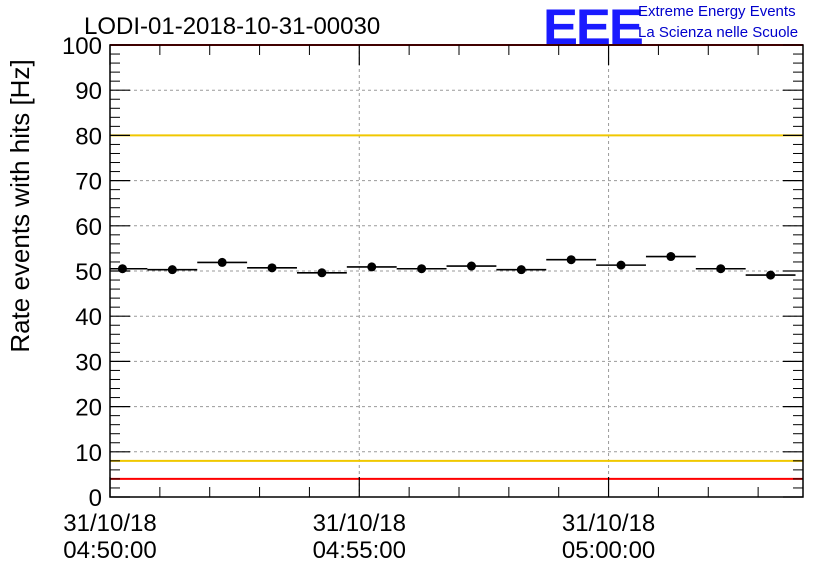 This screenshot has width=836, height=572. I want to click on logo-line-1: Extreme Energy Events, so click(717, 11).